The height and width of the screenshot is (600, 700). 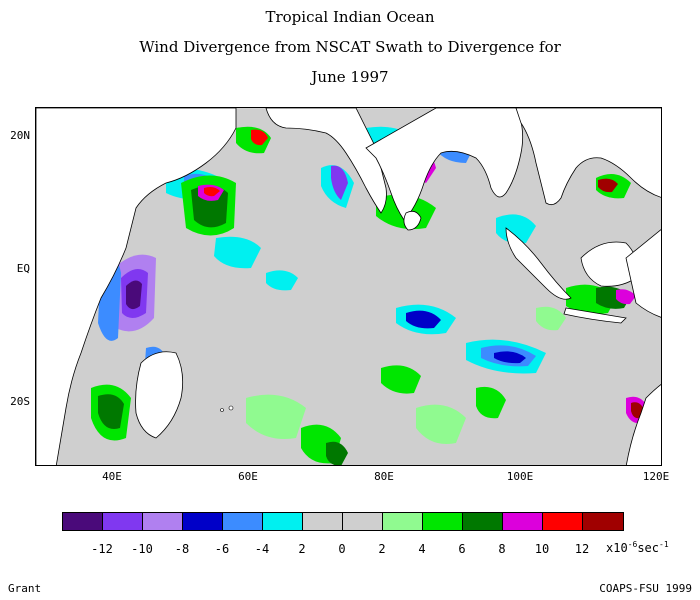 What do you see at coordinates (520, 476) in the screenshot?
I see `lon-label-100e: 100E` at bounding box center [520, 476].